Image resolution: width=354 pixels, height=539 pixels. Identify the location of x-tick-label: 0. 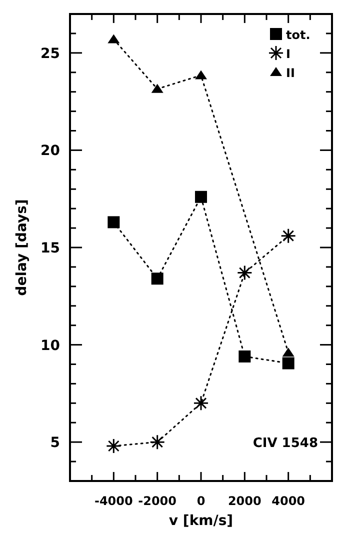
(201, 501).